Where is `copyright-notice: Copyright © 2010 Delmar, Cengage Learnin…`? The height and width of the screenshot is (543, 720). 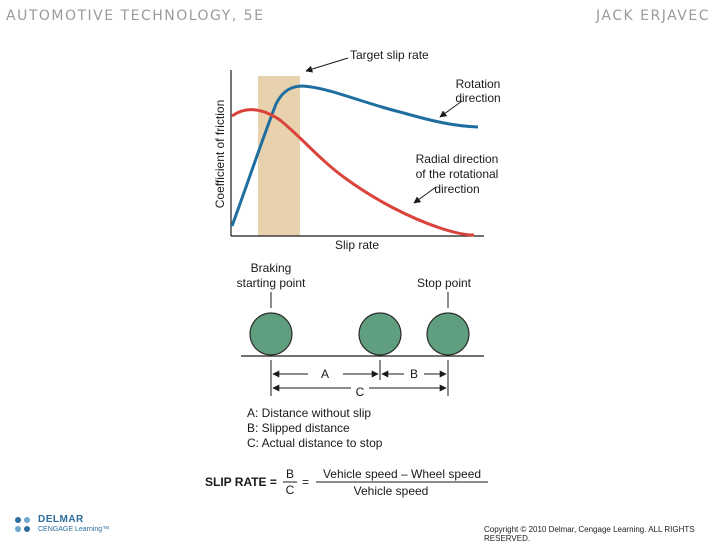
copyright-notice: Copyright © 2010 Delmar, Cengage Learnin… is located at coordinates (589, 534).